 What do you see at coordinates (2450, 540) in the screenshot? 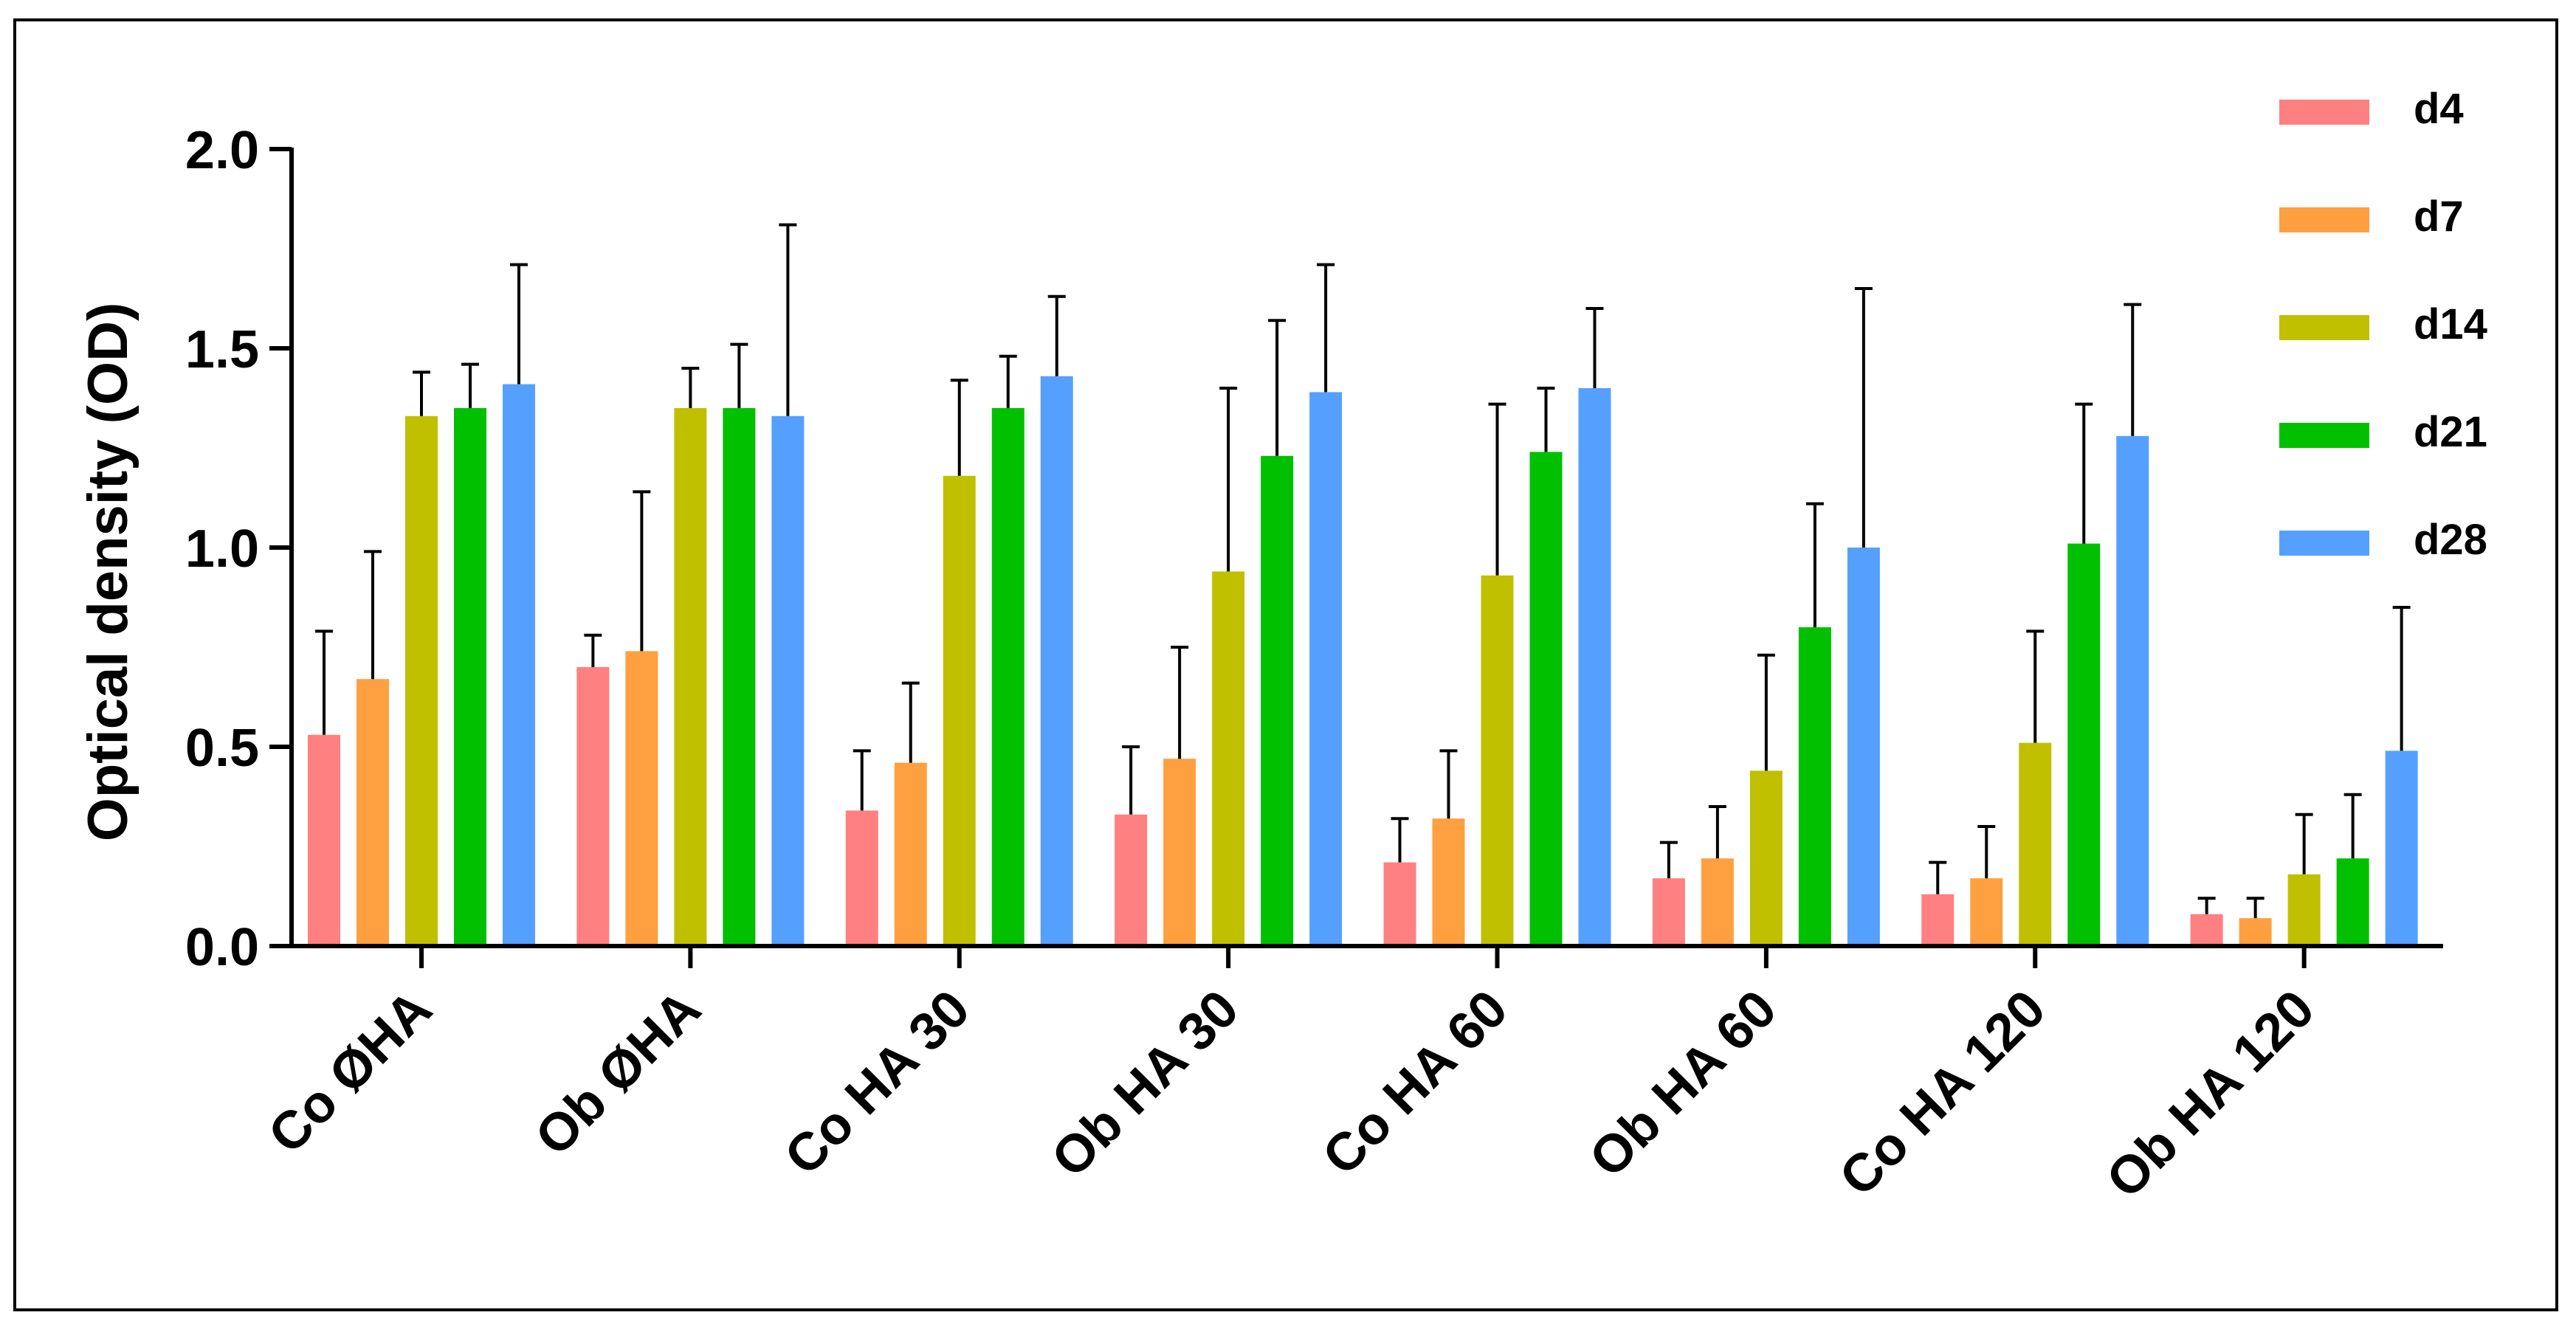
I see `legend-label-d28: d28` at bounding box center [2450, 540].